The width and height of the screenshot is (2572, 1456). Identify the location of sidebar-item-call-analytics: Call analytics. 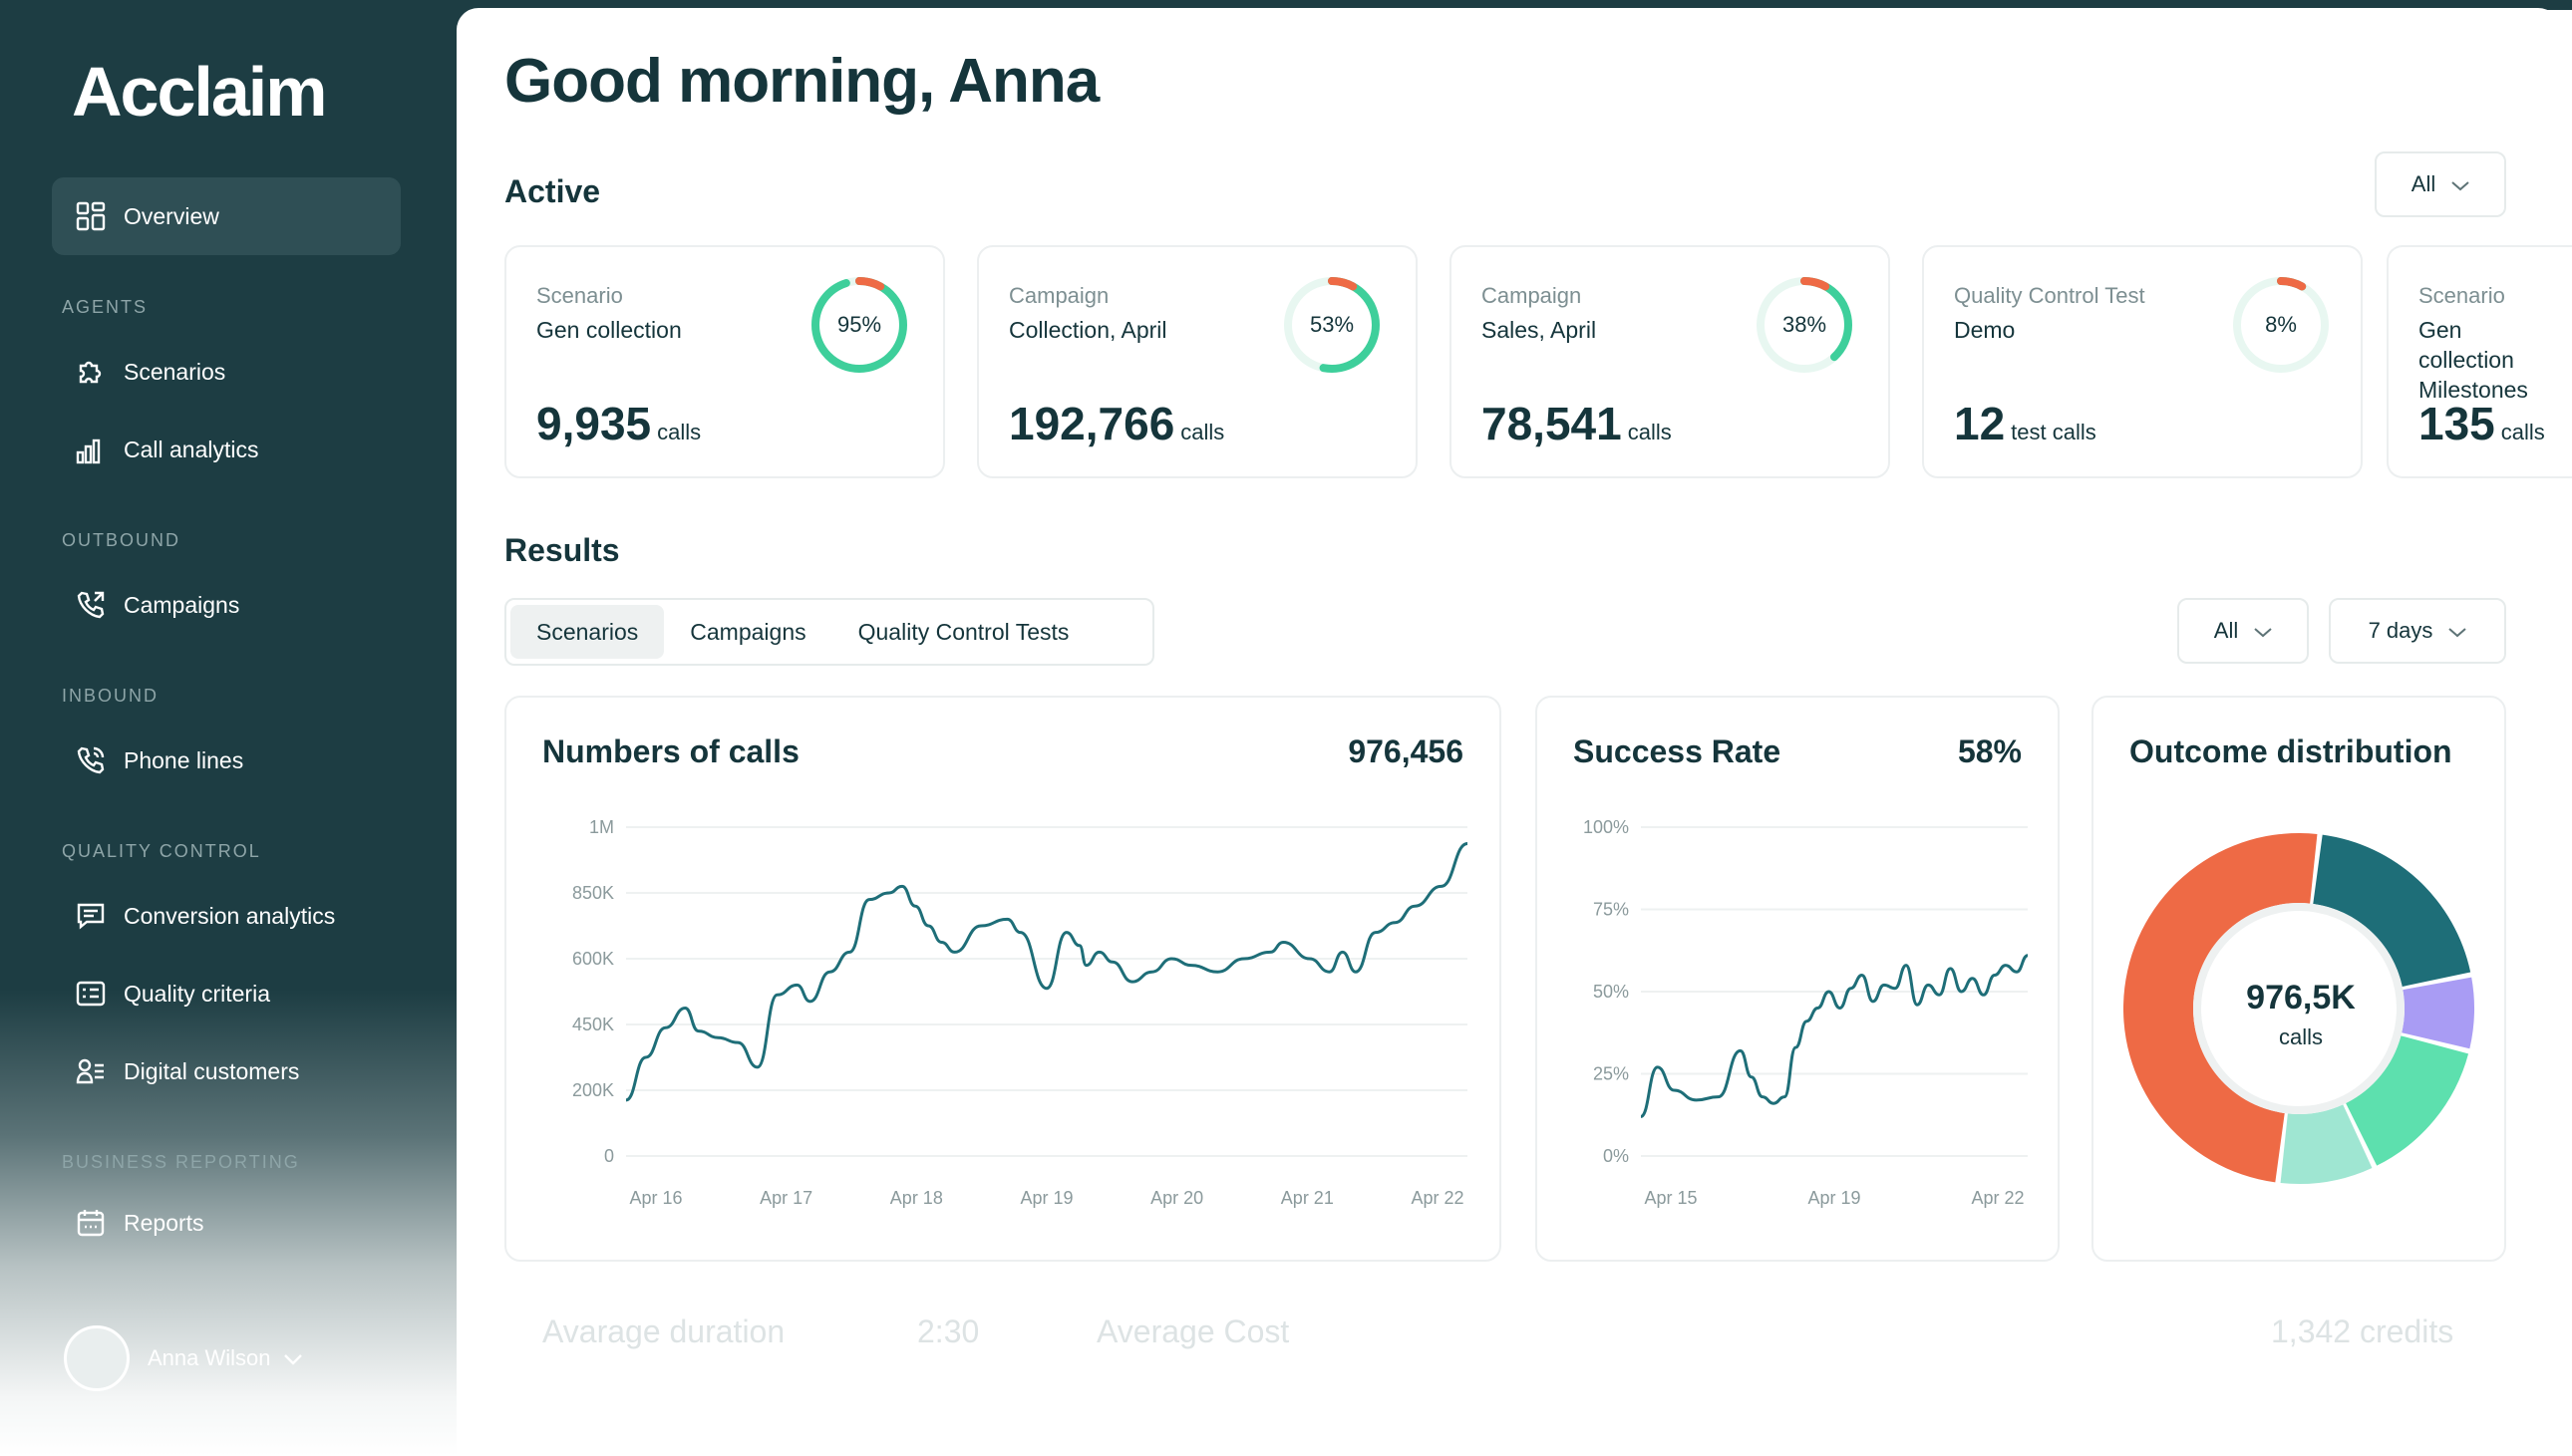
(226, 449).